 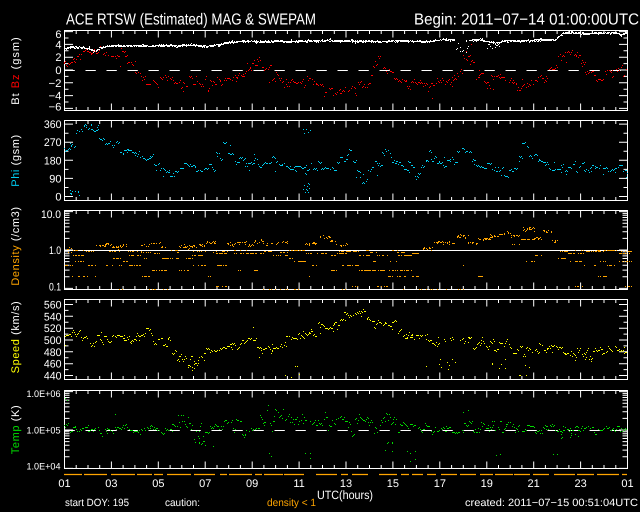 What do you see at coordinates (55, 179) in the screenshot?
I see `svg-text: 90` at bounding box center [55, 179].